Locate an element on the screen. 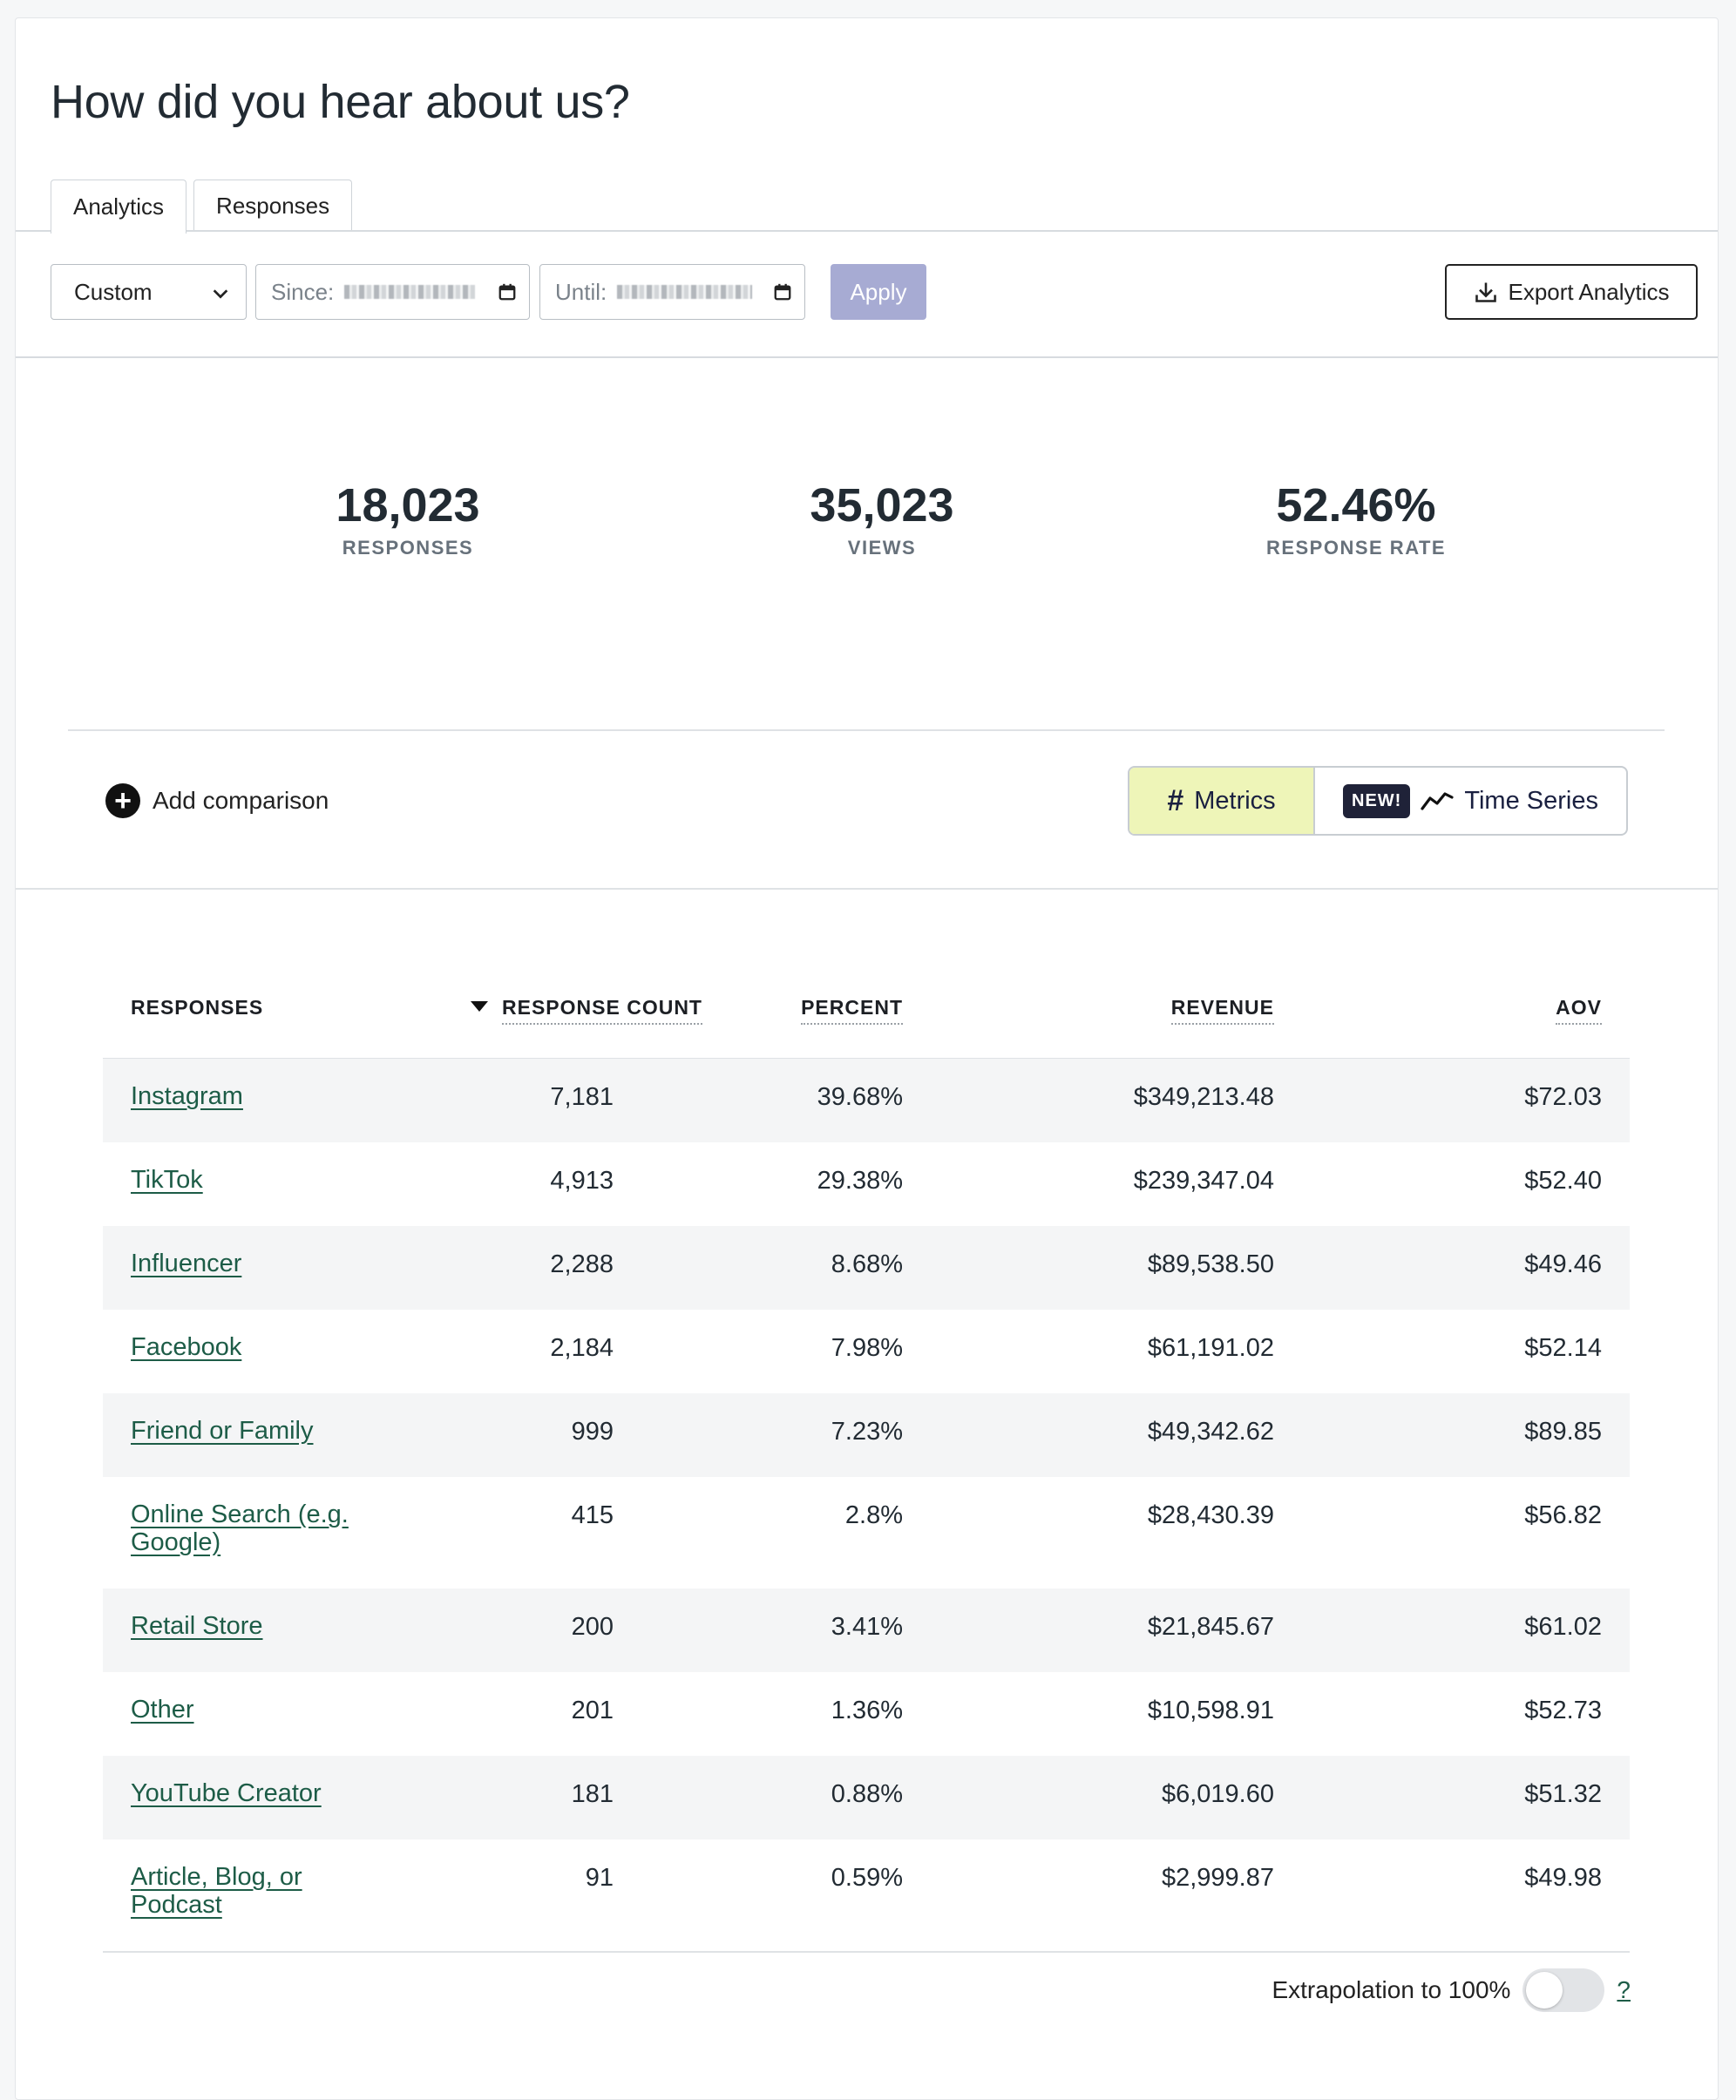  aov-cell: $56.82 is located at coordinates (1563, 1515).